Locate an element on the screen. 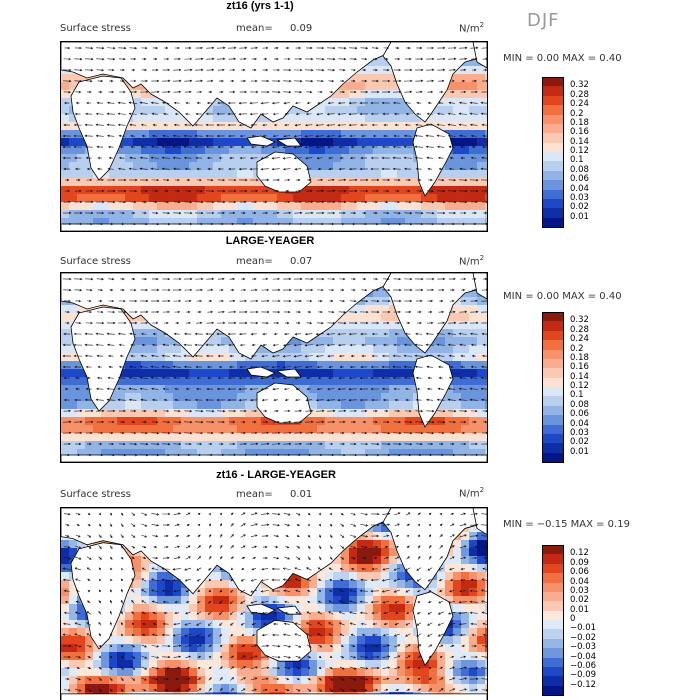 The image size is (700, 700). land-antarctica is located at coordinates (274, 227).